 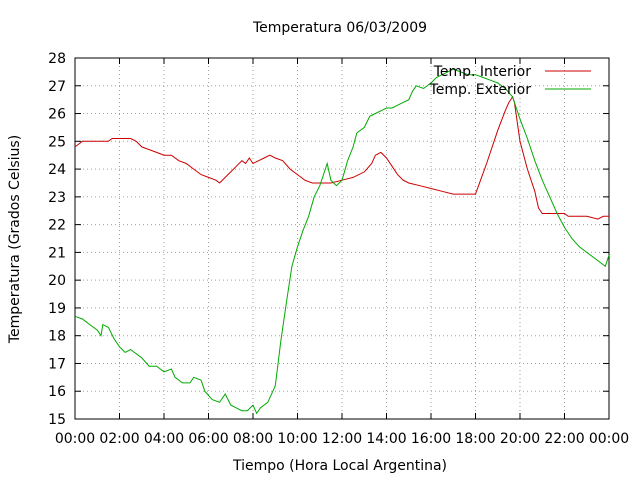 I want to click on y-tick-label: 24, so click(x=57, y=170).